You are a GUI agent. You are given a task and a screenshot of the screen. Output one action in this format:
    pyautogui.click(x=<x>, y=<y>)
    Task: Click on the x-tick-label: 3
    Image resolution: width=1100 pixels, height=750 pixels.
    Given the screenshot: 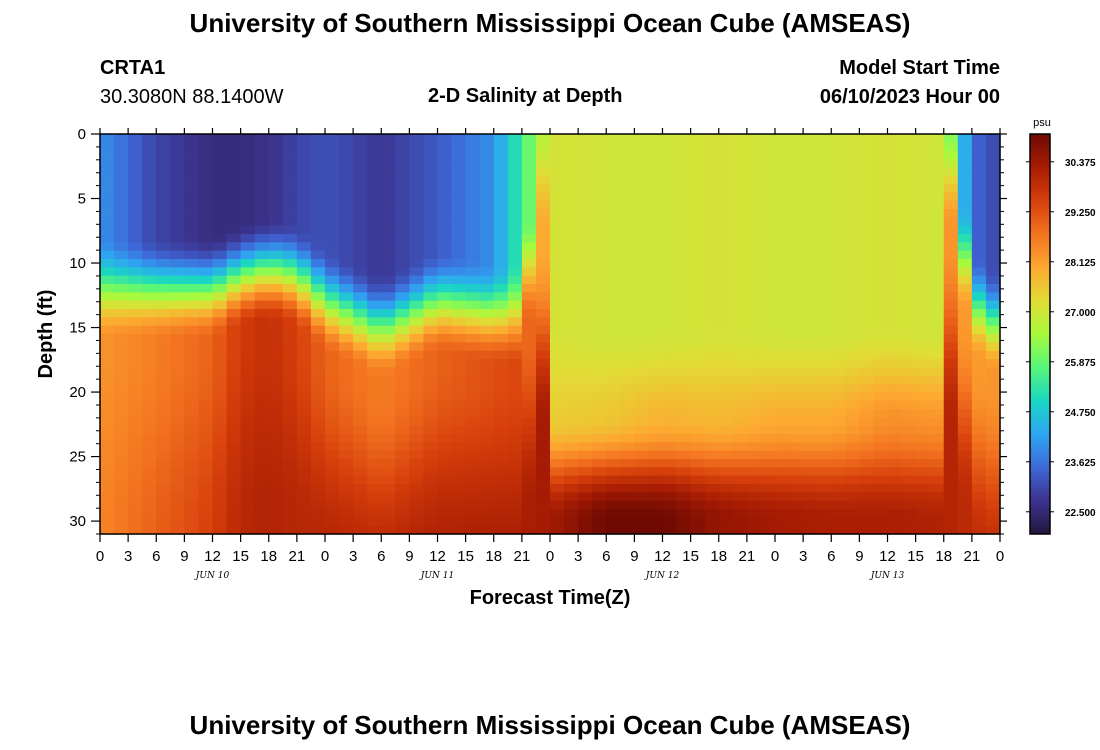 What is the action you would take?
    pyautogui.click(x=128, y=556)
    